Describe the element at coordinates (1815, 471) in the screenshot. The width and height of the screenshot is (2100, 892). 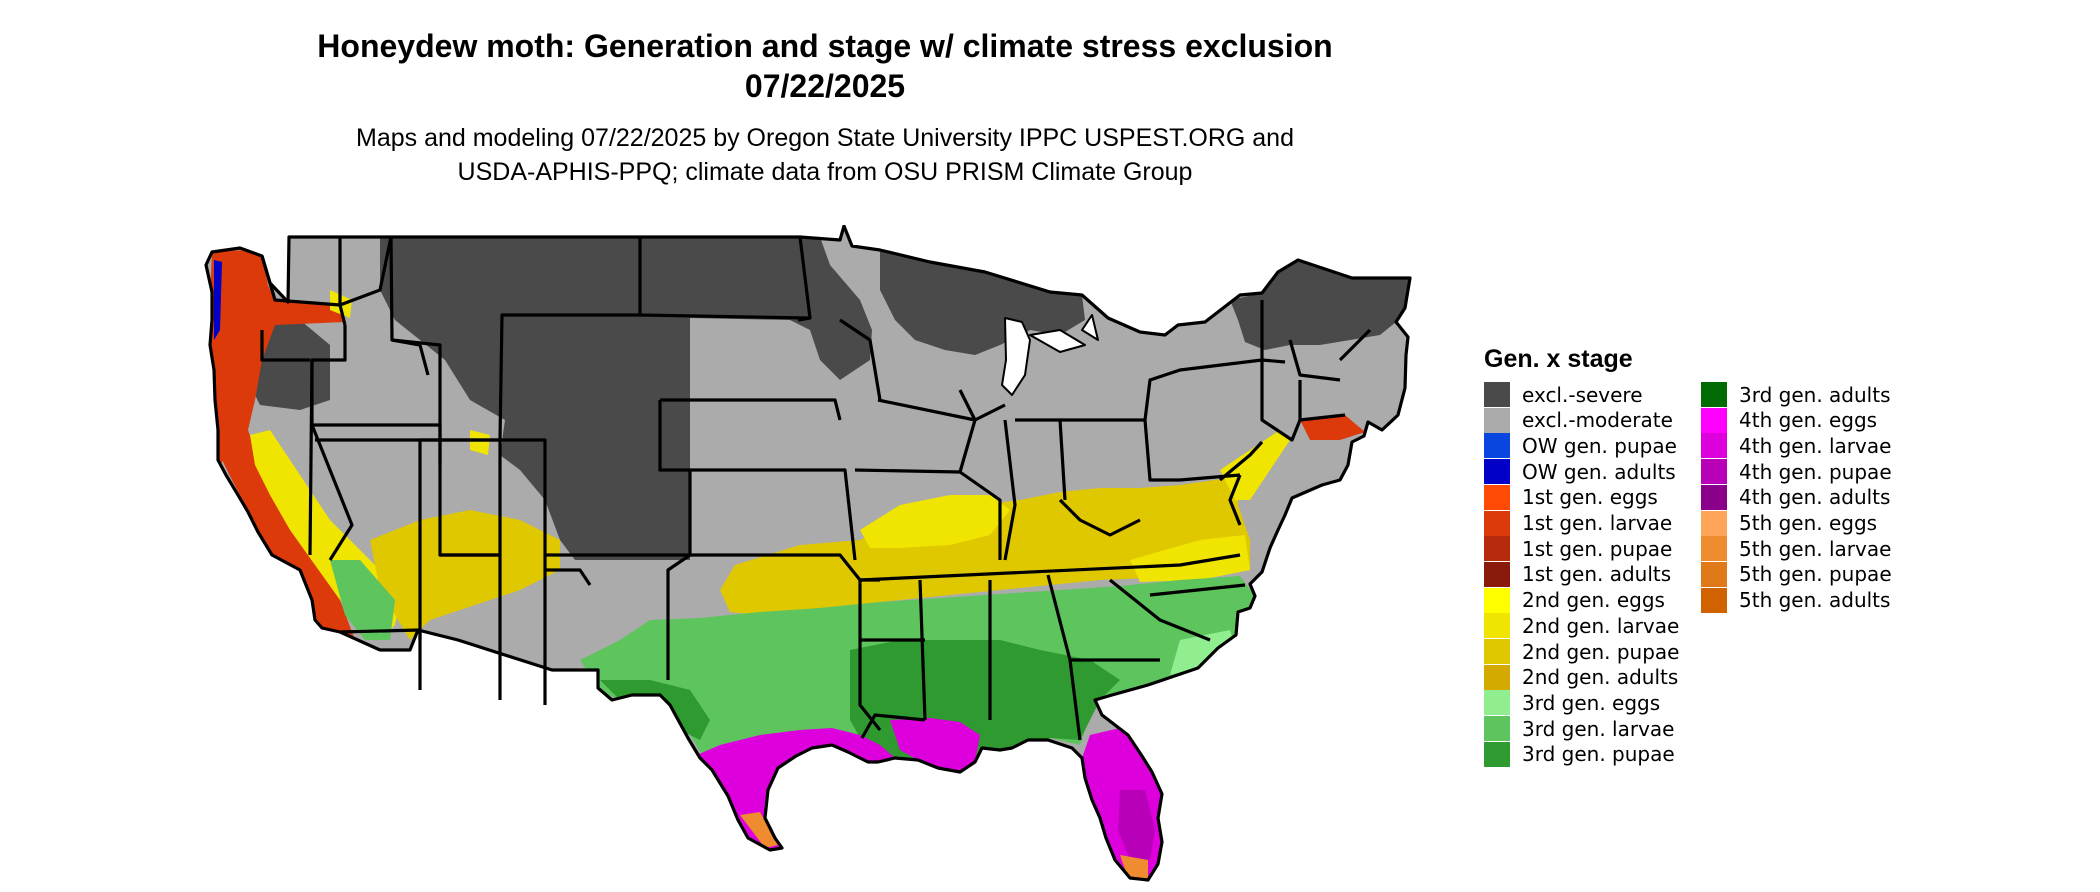
I see `legend-label: 4th gen. pupae` at that location.